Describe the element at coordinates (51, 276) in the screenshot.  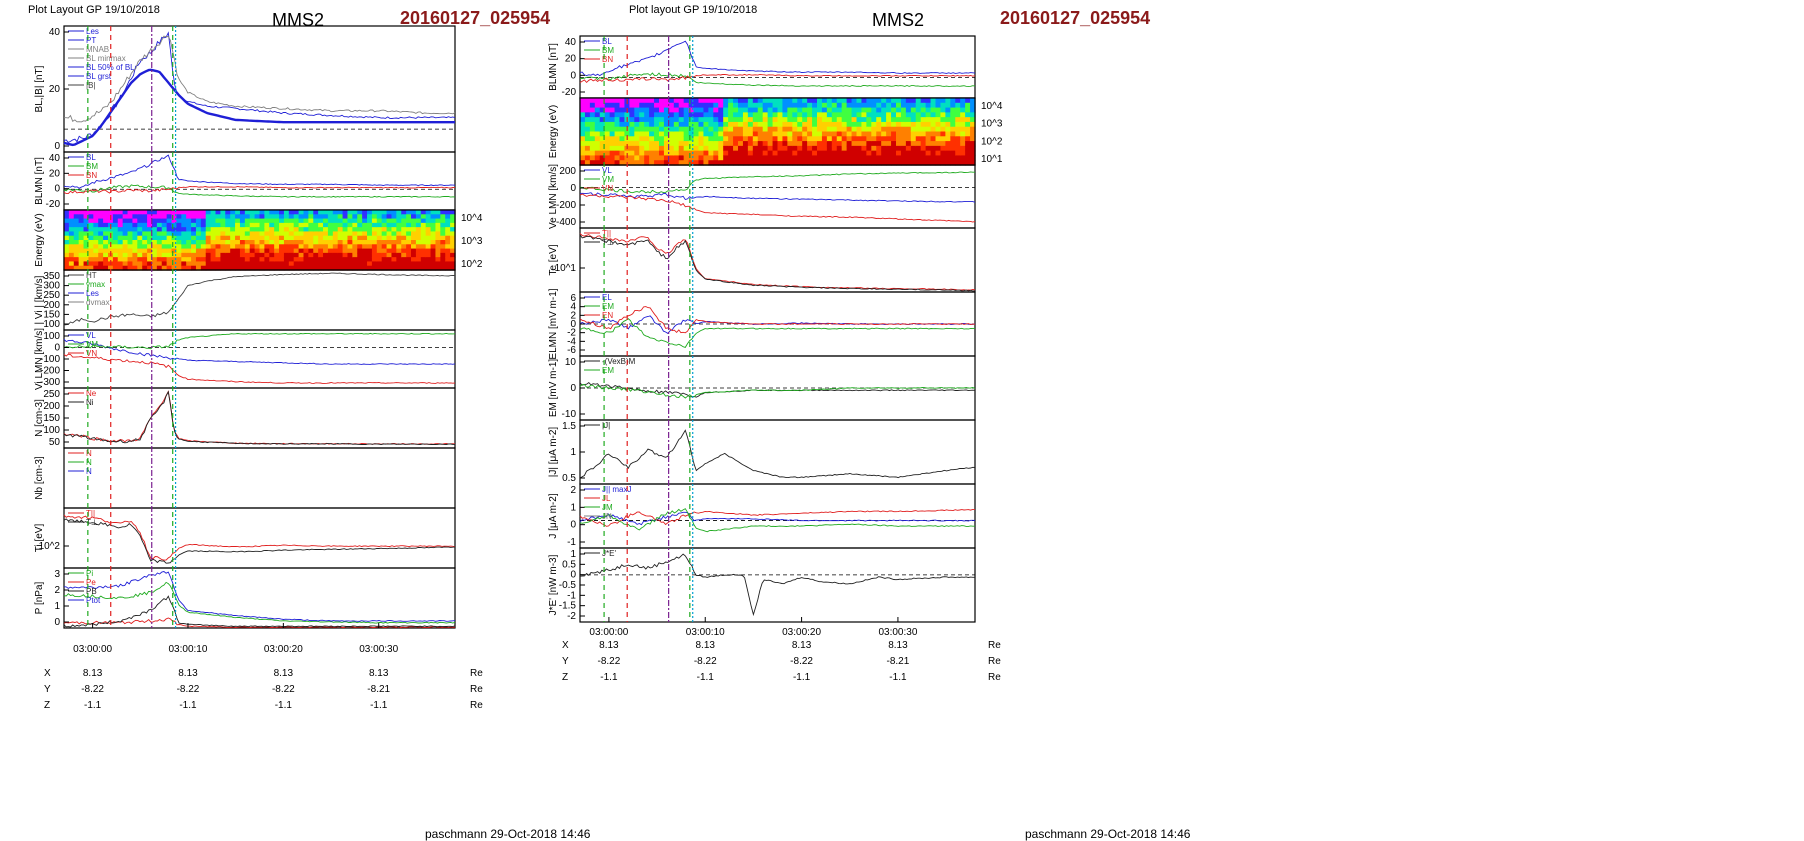
I see `y-tick-label: 350` at that location.